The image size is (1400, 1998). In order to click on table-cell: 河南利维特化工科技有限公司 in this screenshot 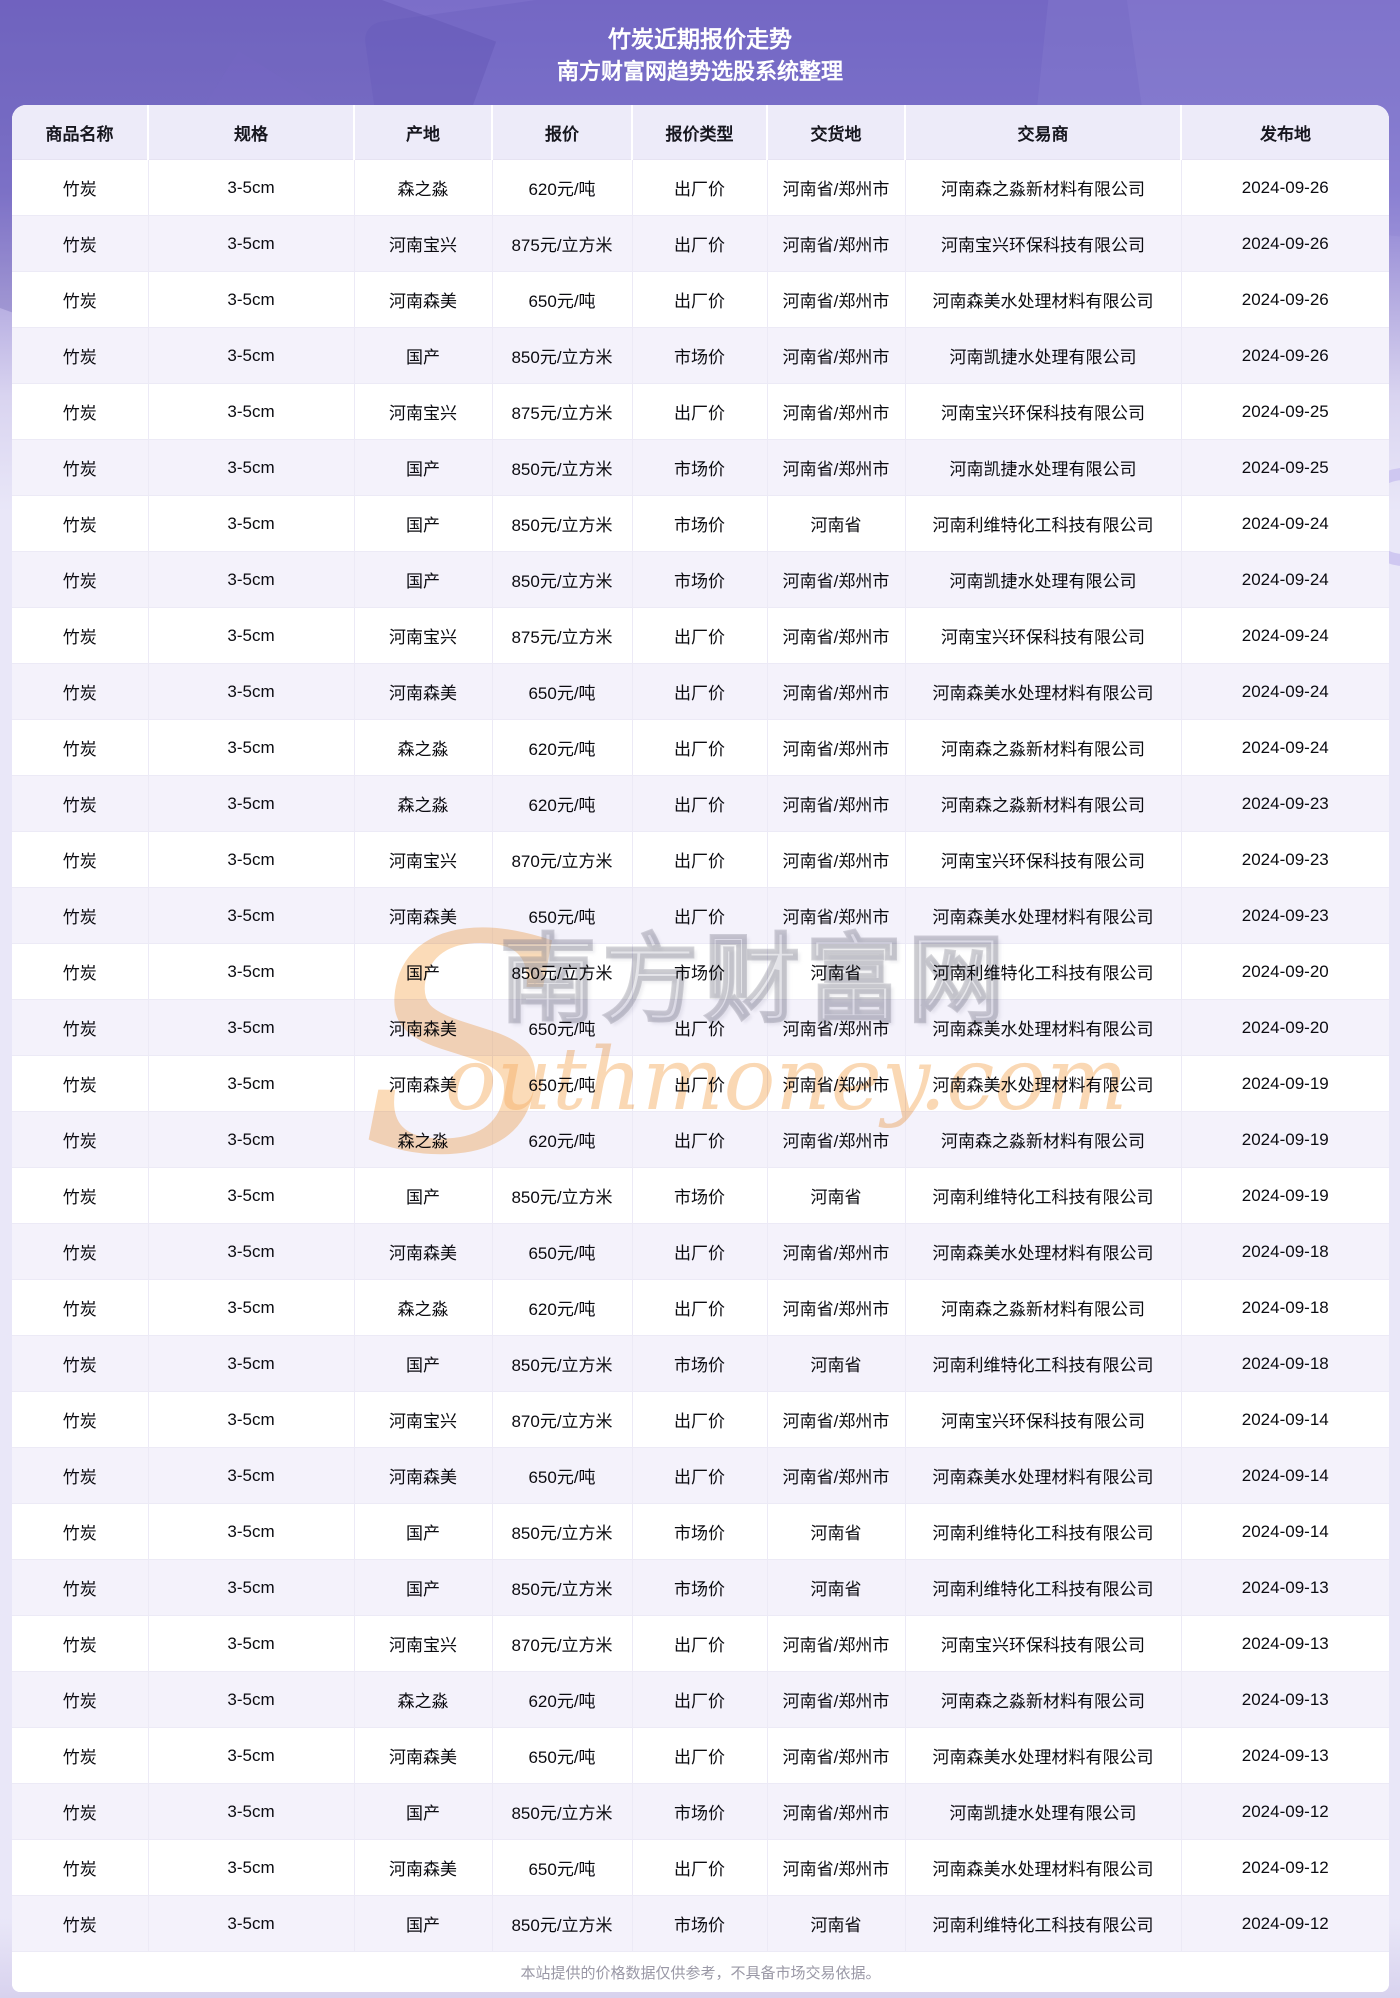, I will do `click(1043, 1195)`.